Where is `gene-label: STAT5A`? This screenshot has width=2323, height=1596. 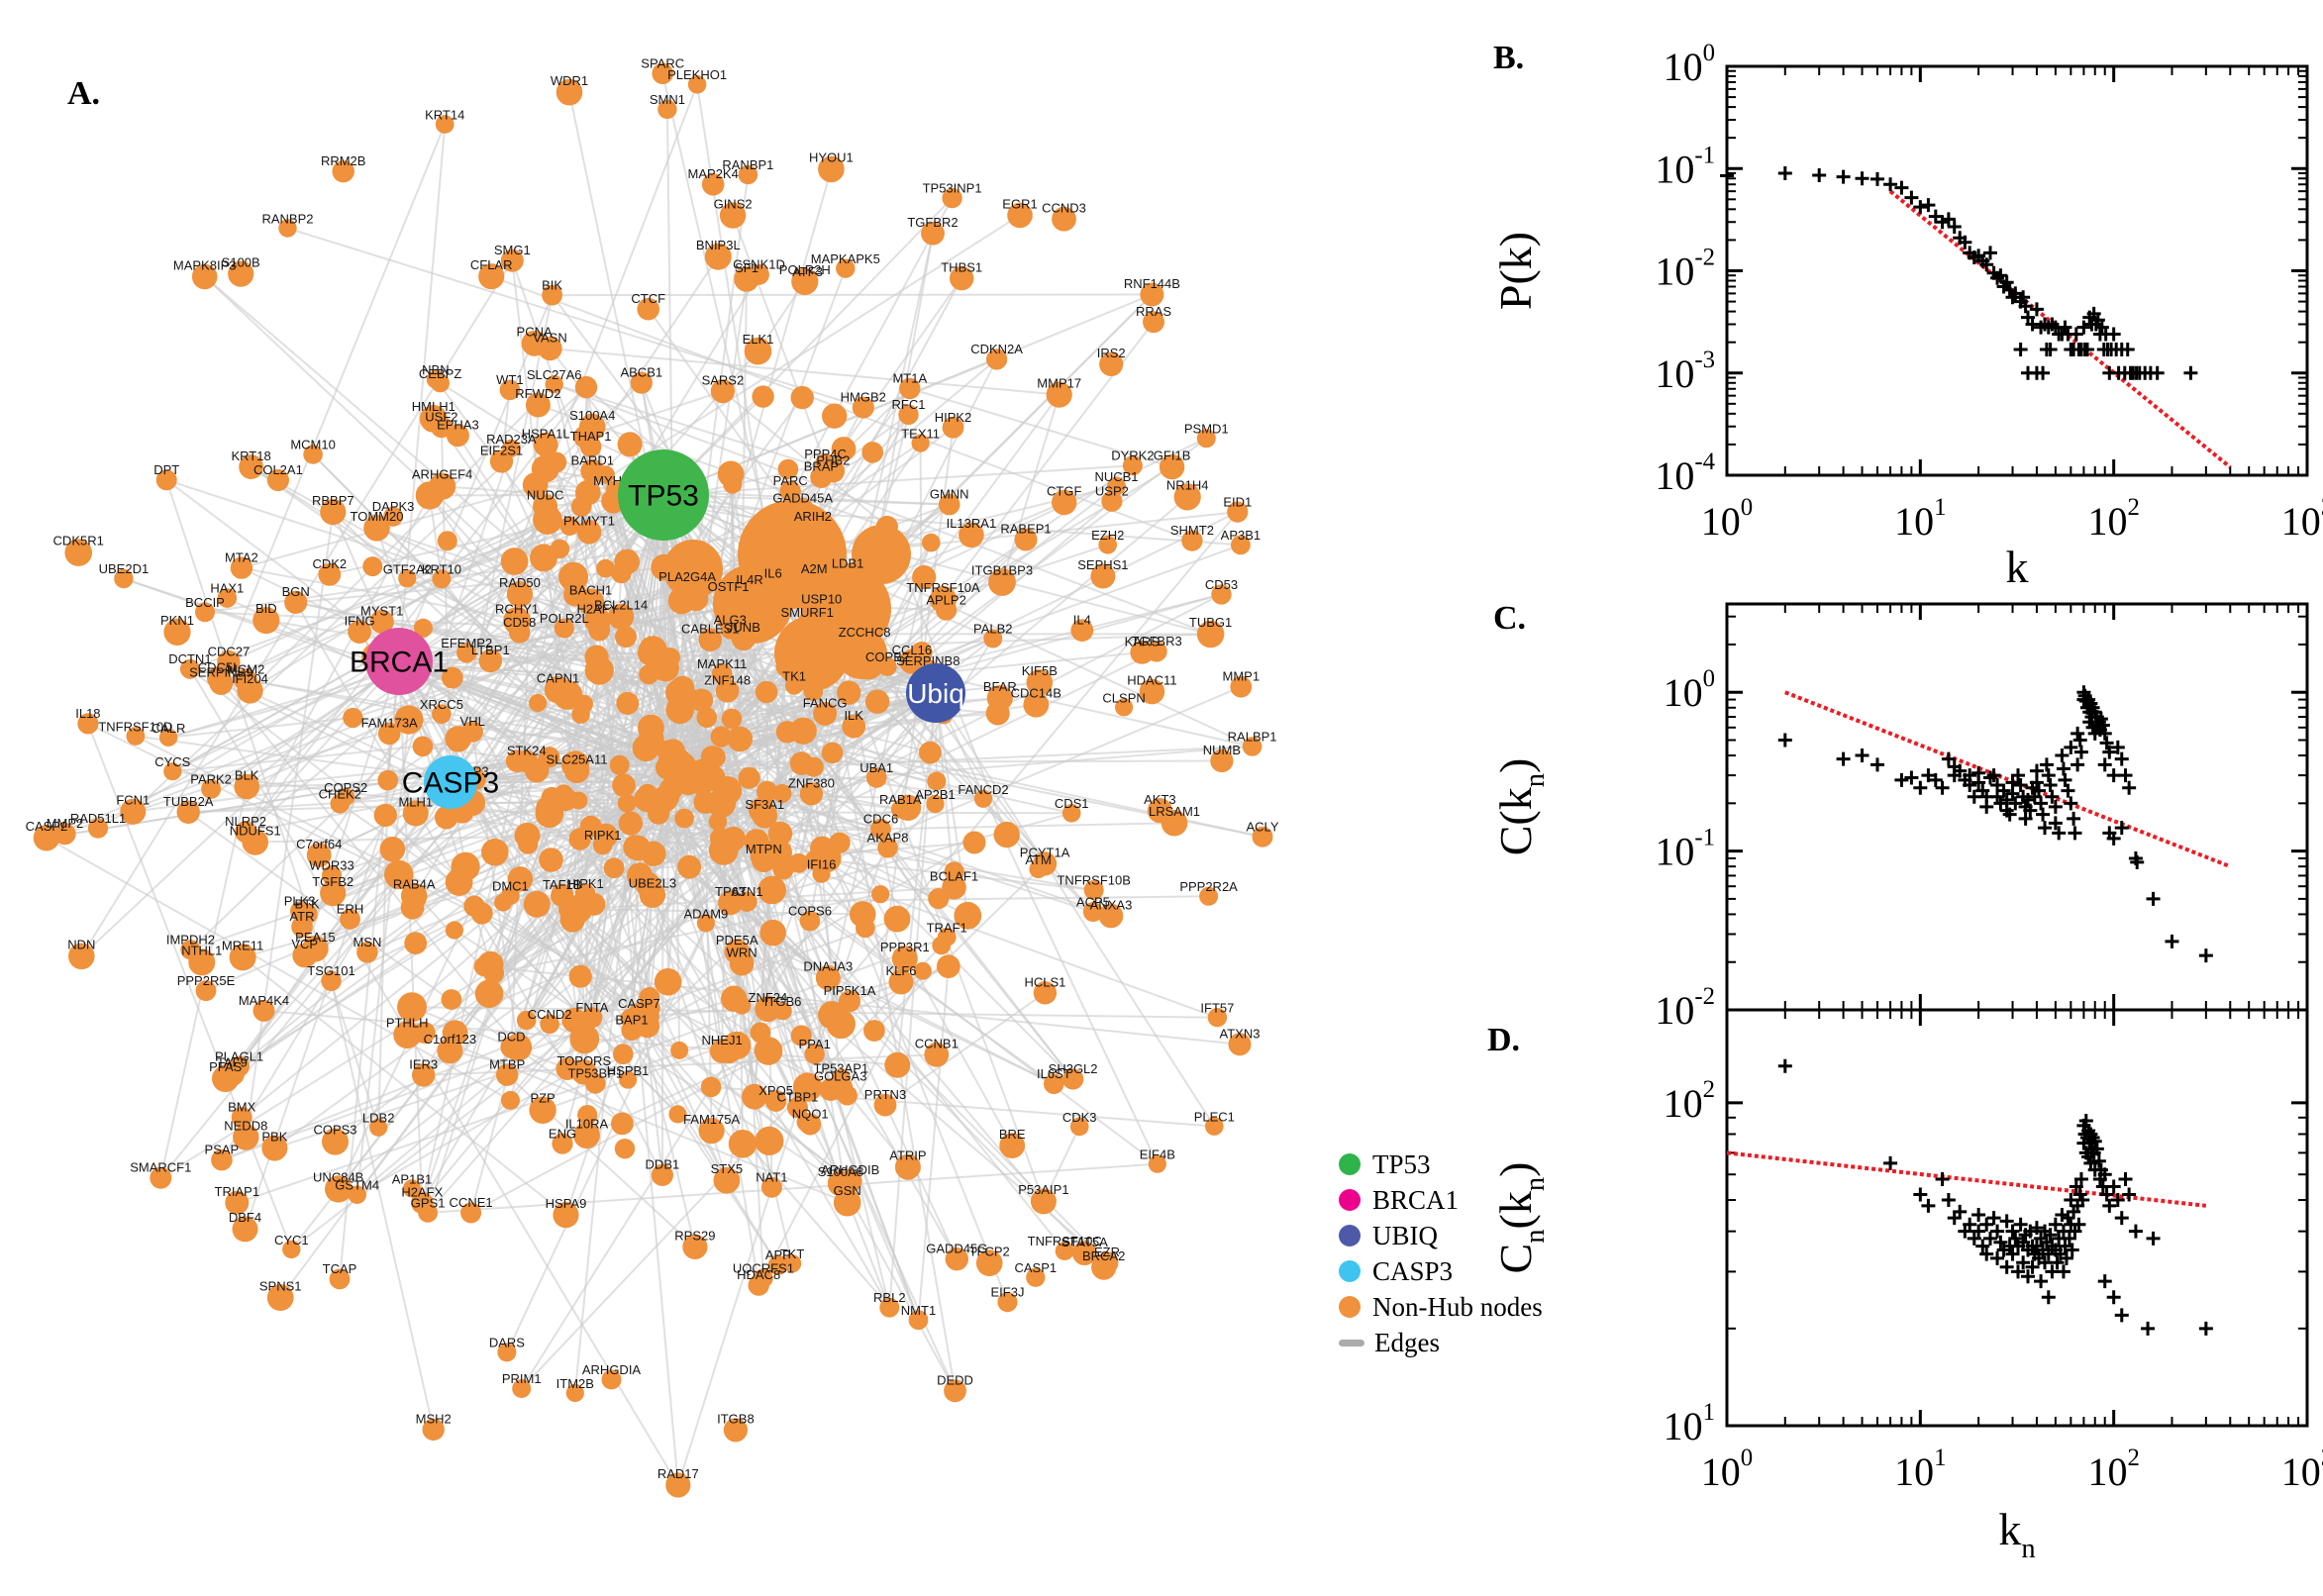
gene-label: STAT5A is located at coordinates (1085, 1242).